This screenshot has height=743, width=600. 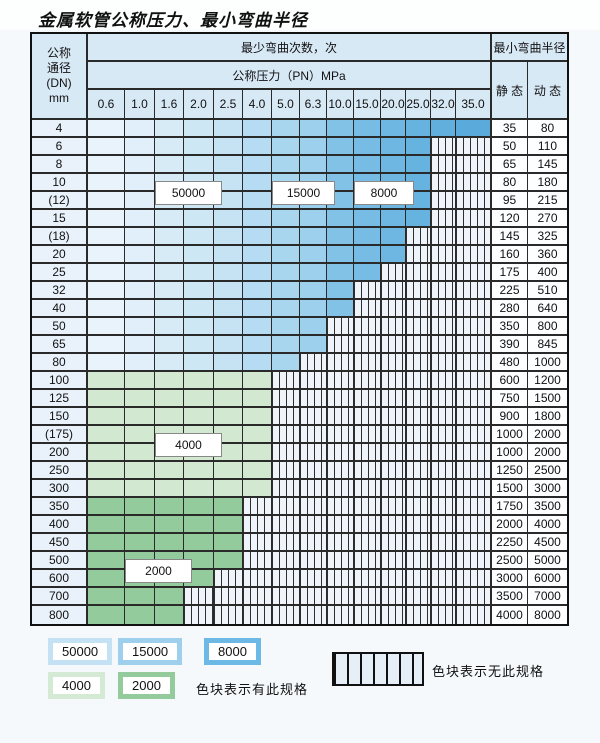 What do you see at coordinates (313, 165) in the screenshot?
I see `pn-cell-8-6.3` at bounding box center [313, 165].